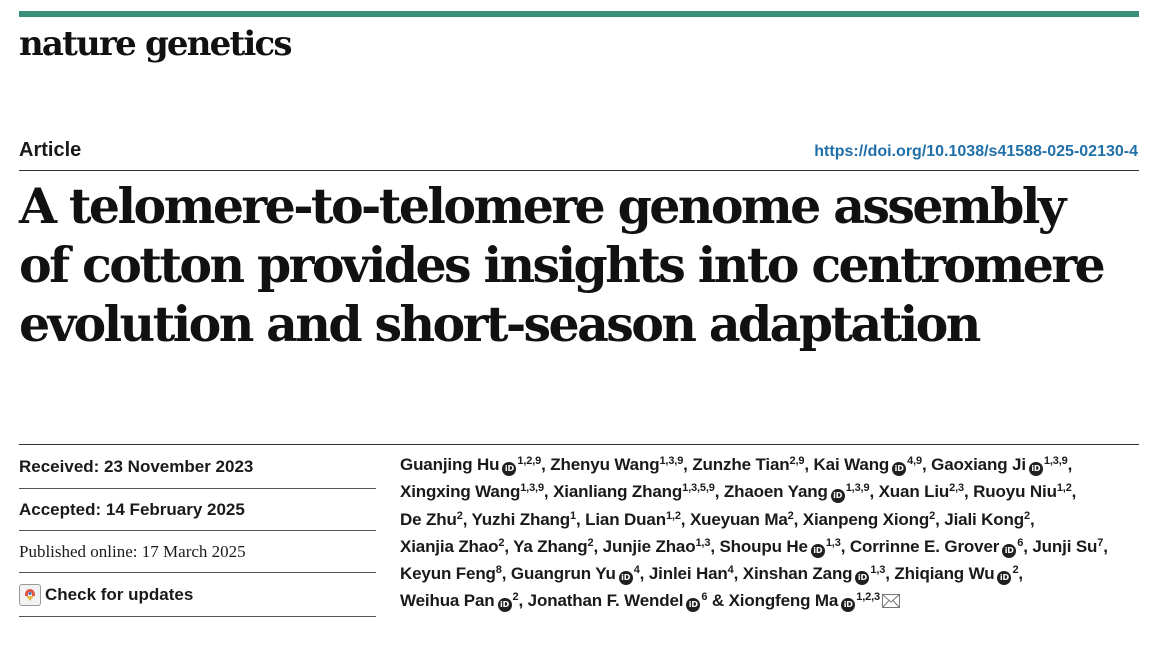 The width and height of the screenshot is (1155, 645). I want to click on author-name: Xueyuan Ma, so click(738, 519).